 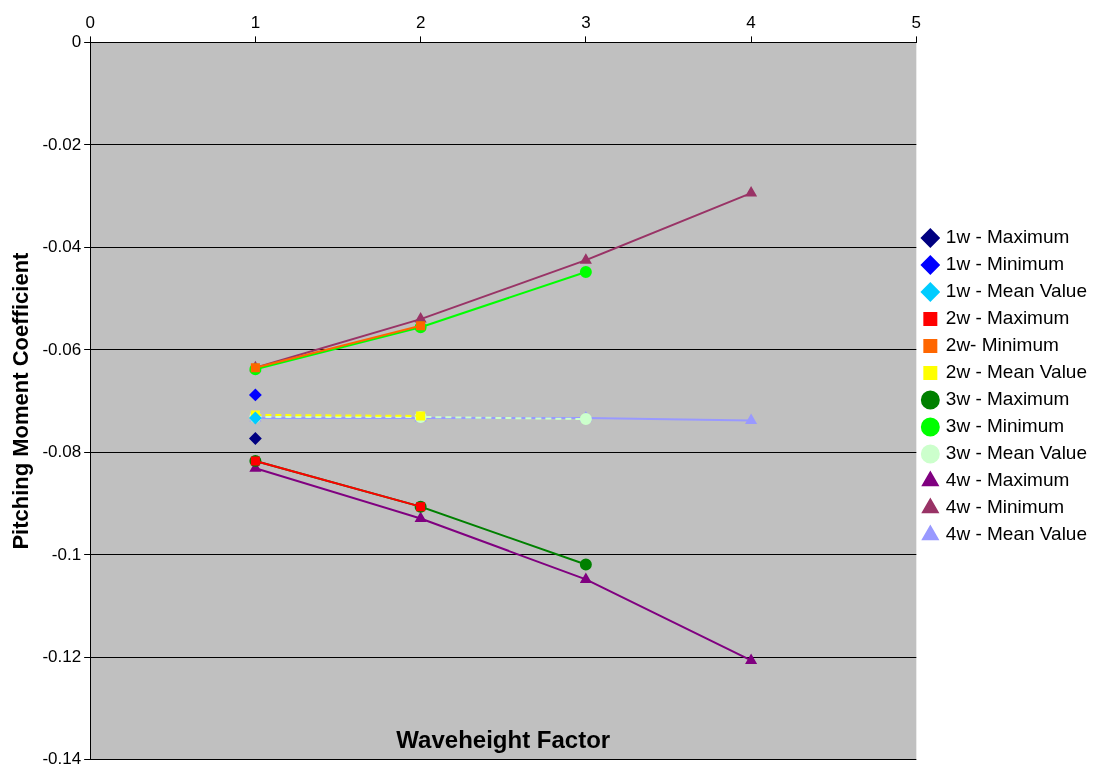 What do you see at coordinates (916, 22) in the screenshot?
I see `x-tick-label: 5` at bounding box center [916, 22].